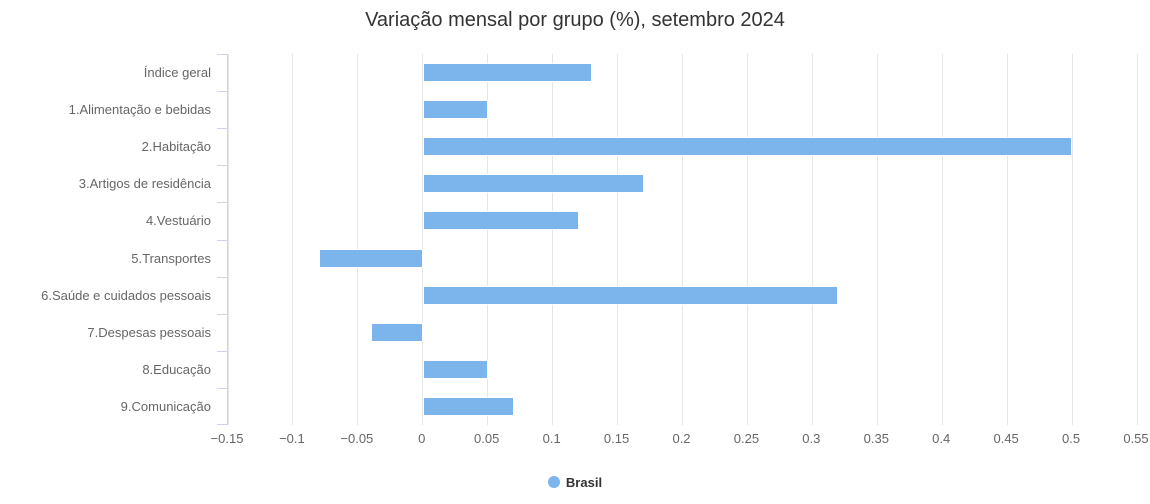 The width and height of the screenshot is (1150, 504). Describe the element at coordinates (176, 146) in the screenshot. I see `category-label: 2.Habitação` at that location.